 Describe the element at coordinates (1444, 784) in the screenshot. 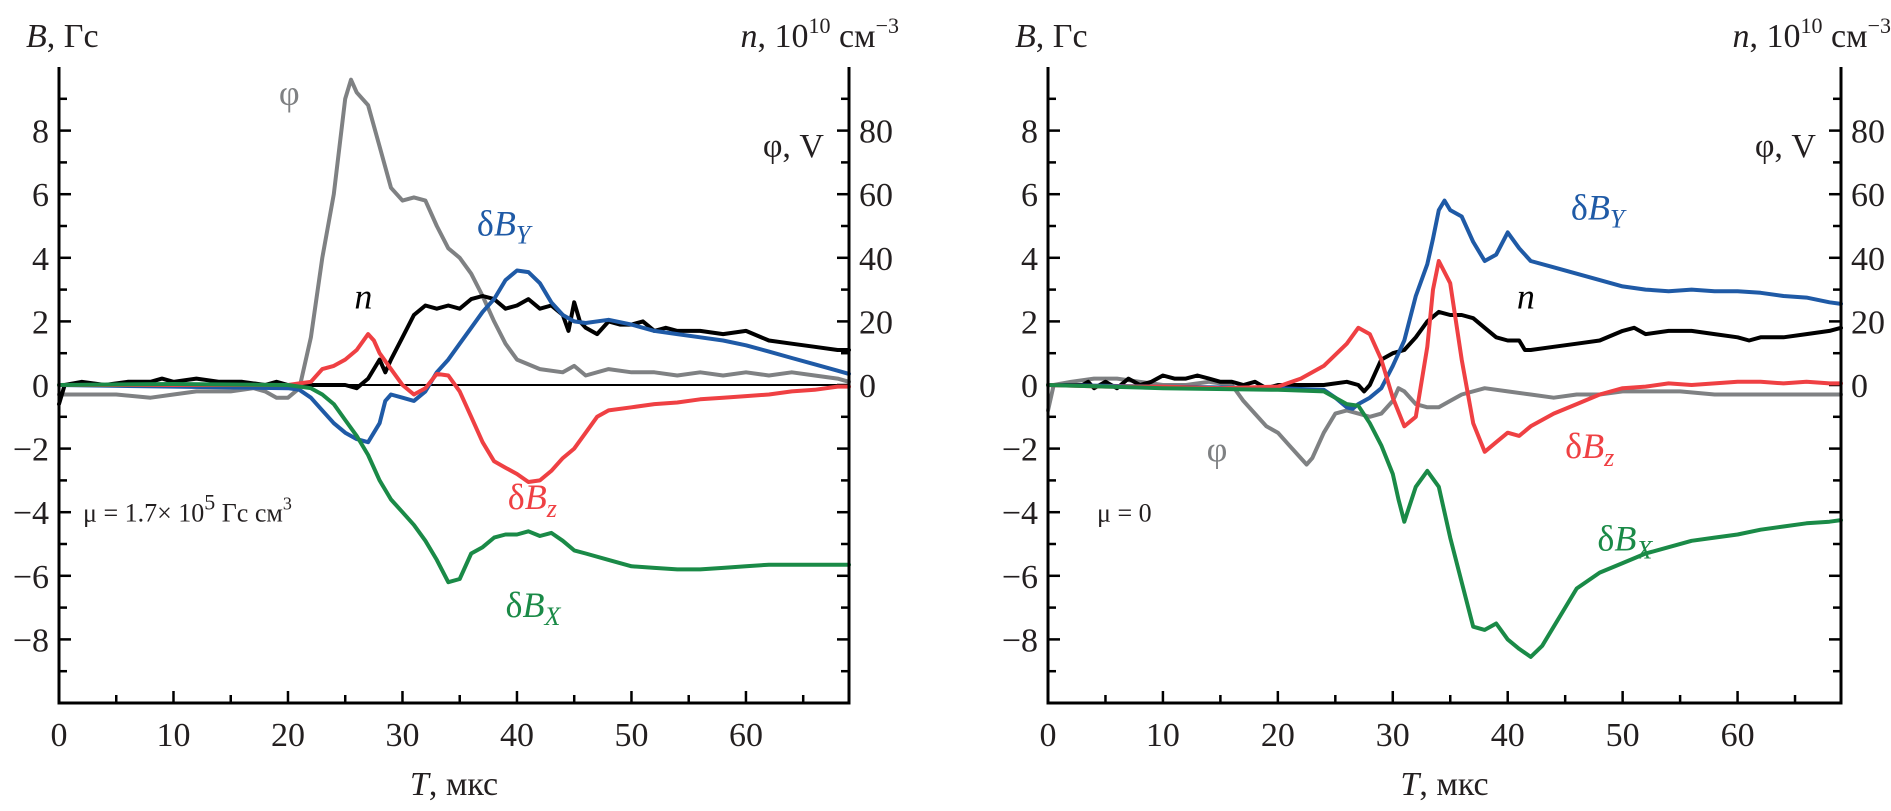

I see `x-axis-title-right: T, мкс` at that location.